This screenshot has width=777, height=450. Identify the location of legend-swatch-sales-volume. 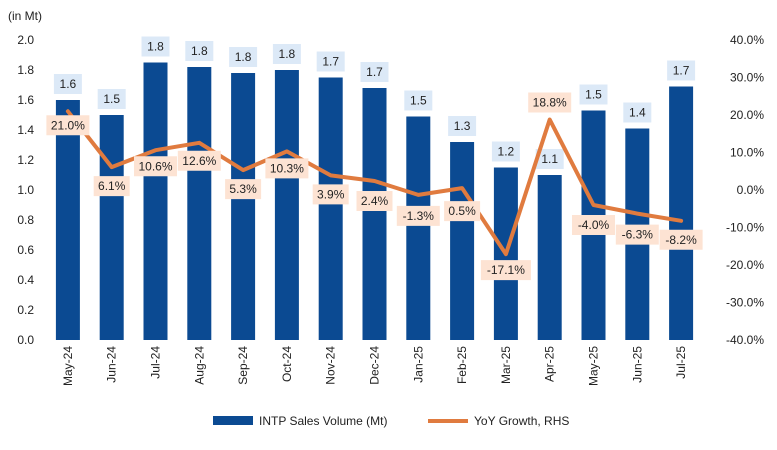
(233, 420).